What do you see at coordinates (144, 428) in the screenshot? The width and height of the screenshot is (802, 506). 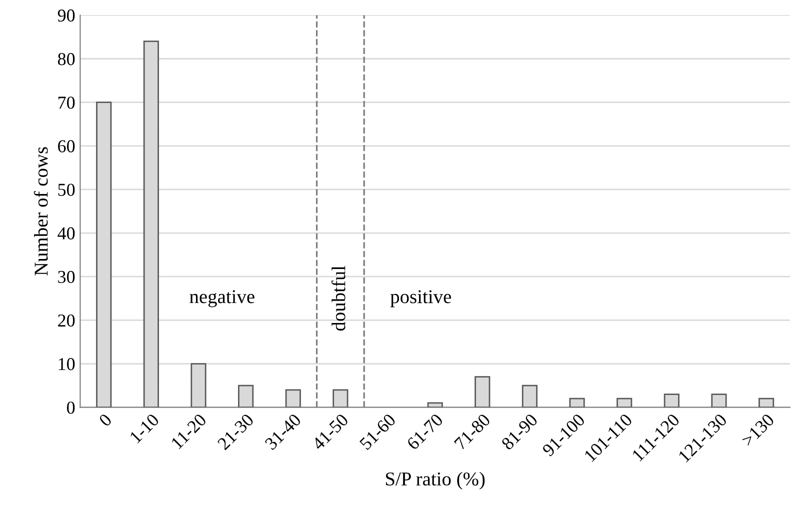 I see `x-tick-label: 1-10` at bounding box center [144, 428].